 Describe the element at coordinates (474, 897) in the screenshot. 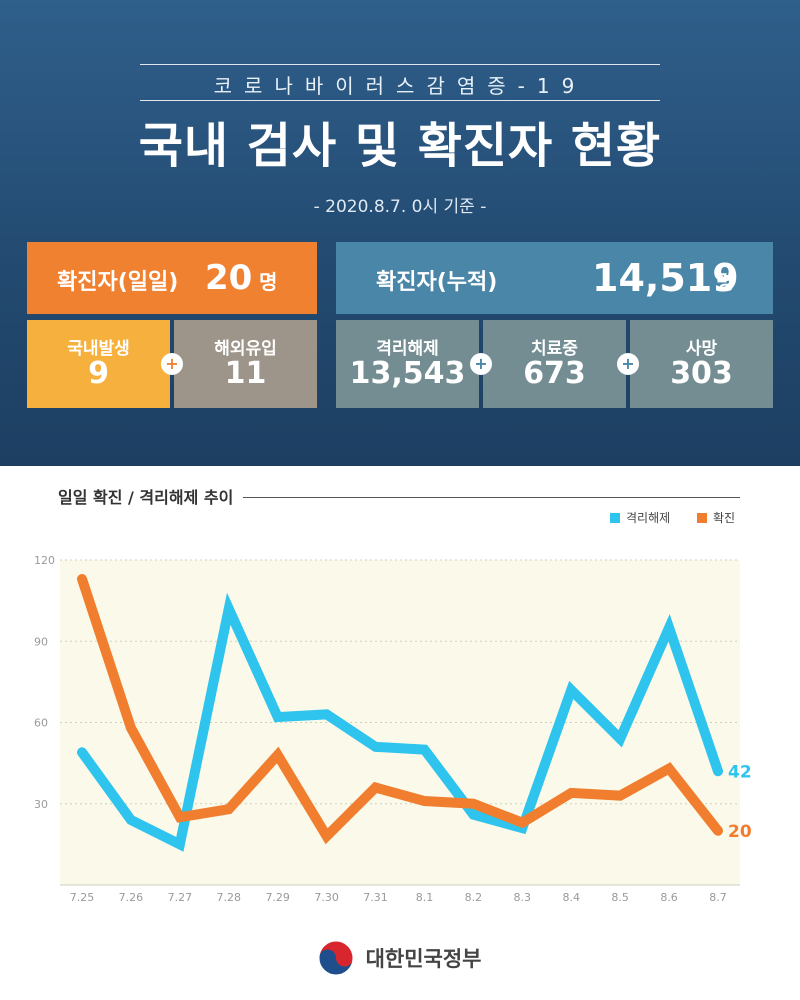

I see `x-tick-label: 8.2` at that location.